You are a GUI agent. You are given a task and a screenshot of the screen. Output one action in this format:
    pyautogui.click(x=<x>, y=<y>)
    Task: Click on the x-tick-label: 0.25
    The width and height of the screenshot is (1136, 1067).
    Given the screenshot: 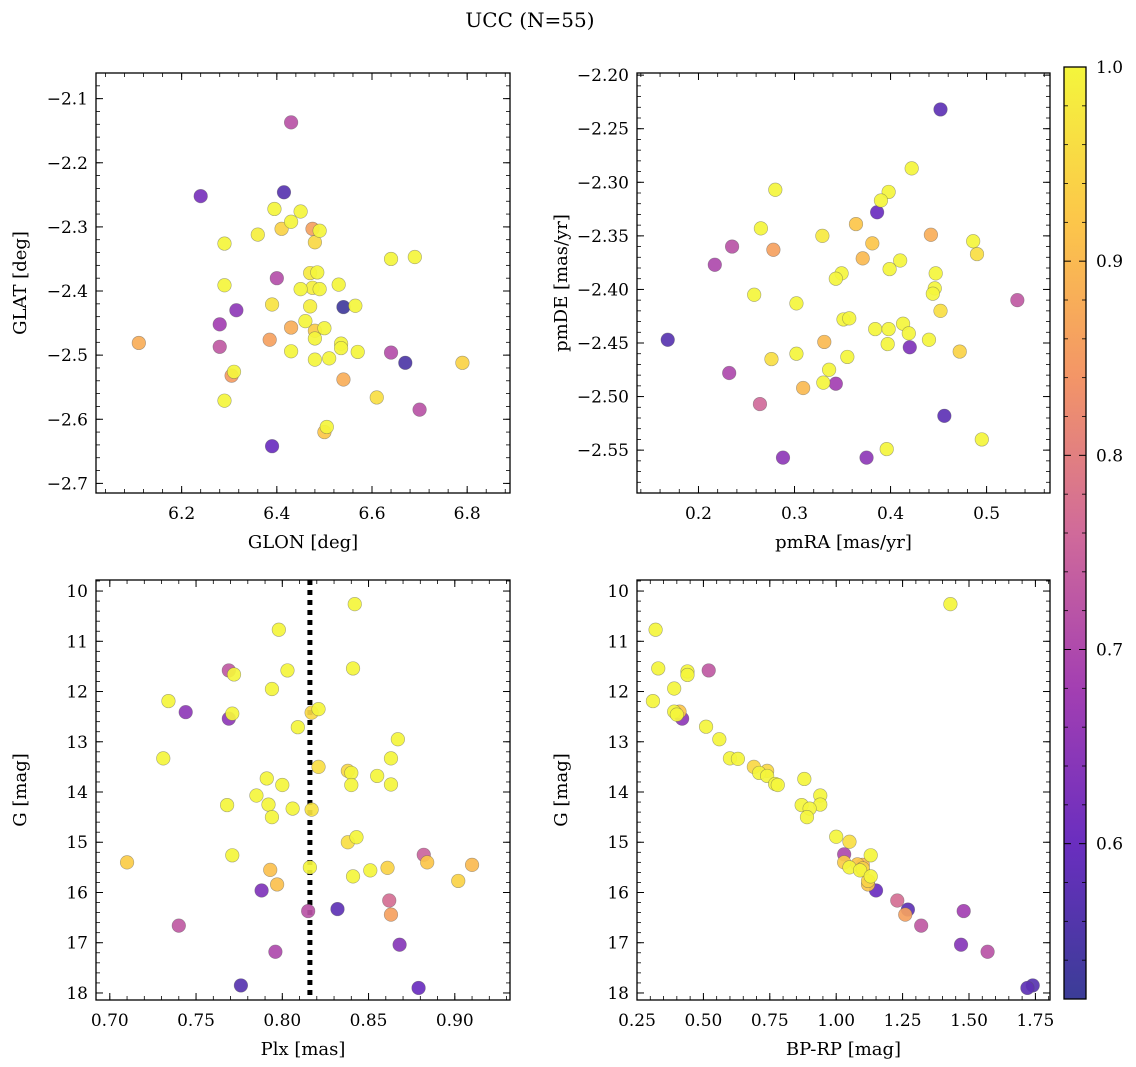 What is the action you would take?
    pyautogui.click(x=637, y=1021)
    